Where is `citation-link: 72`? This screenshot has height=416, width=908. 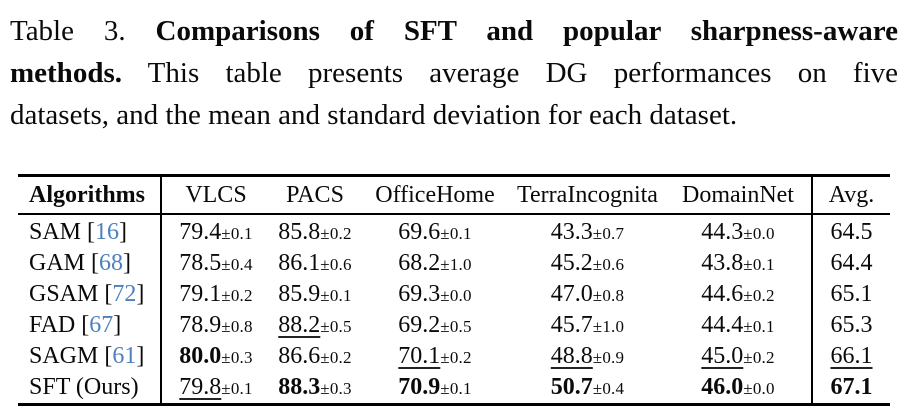
citation-link: 72 is located at coordinates (124, 294).